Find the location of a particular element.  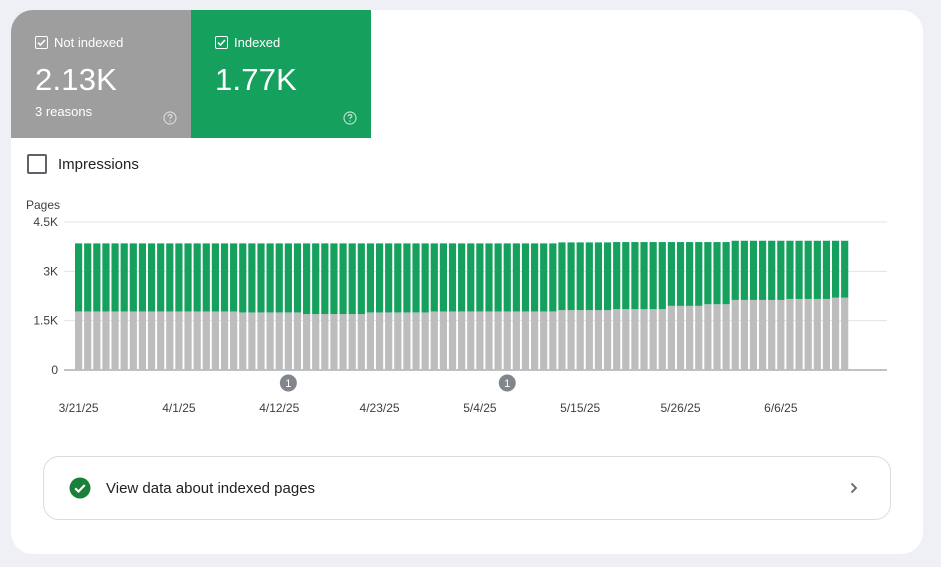

x-tick-label: 5/4/25 is located at coordinates (480, 408).